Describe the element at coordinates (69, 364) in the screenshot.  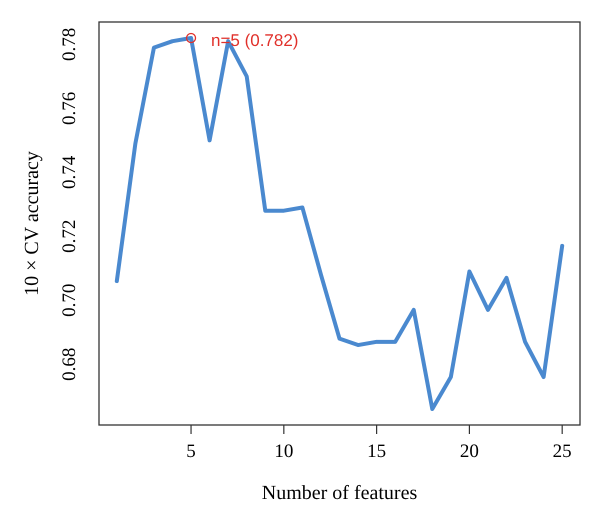
I see `y-tick-label: 0.68` at that location.